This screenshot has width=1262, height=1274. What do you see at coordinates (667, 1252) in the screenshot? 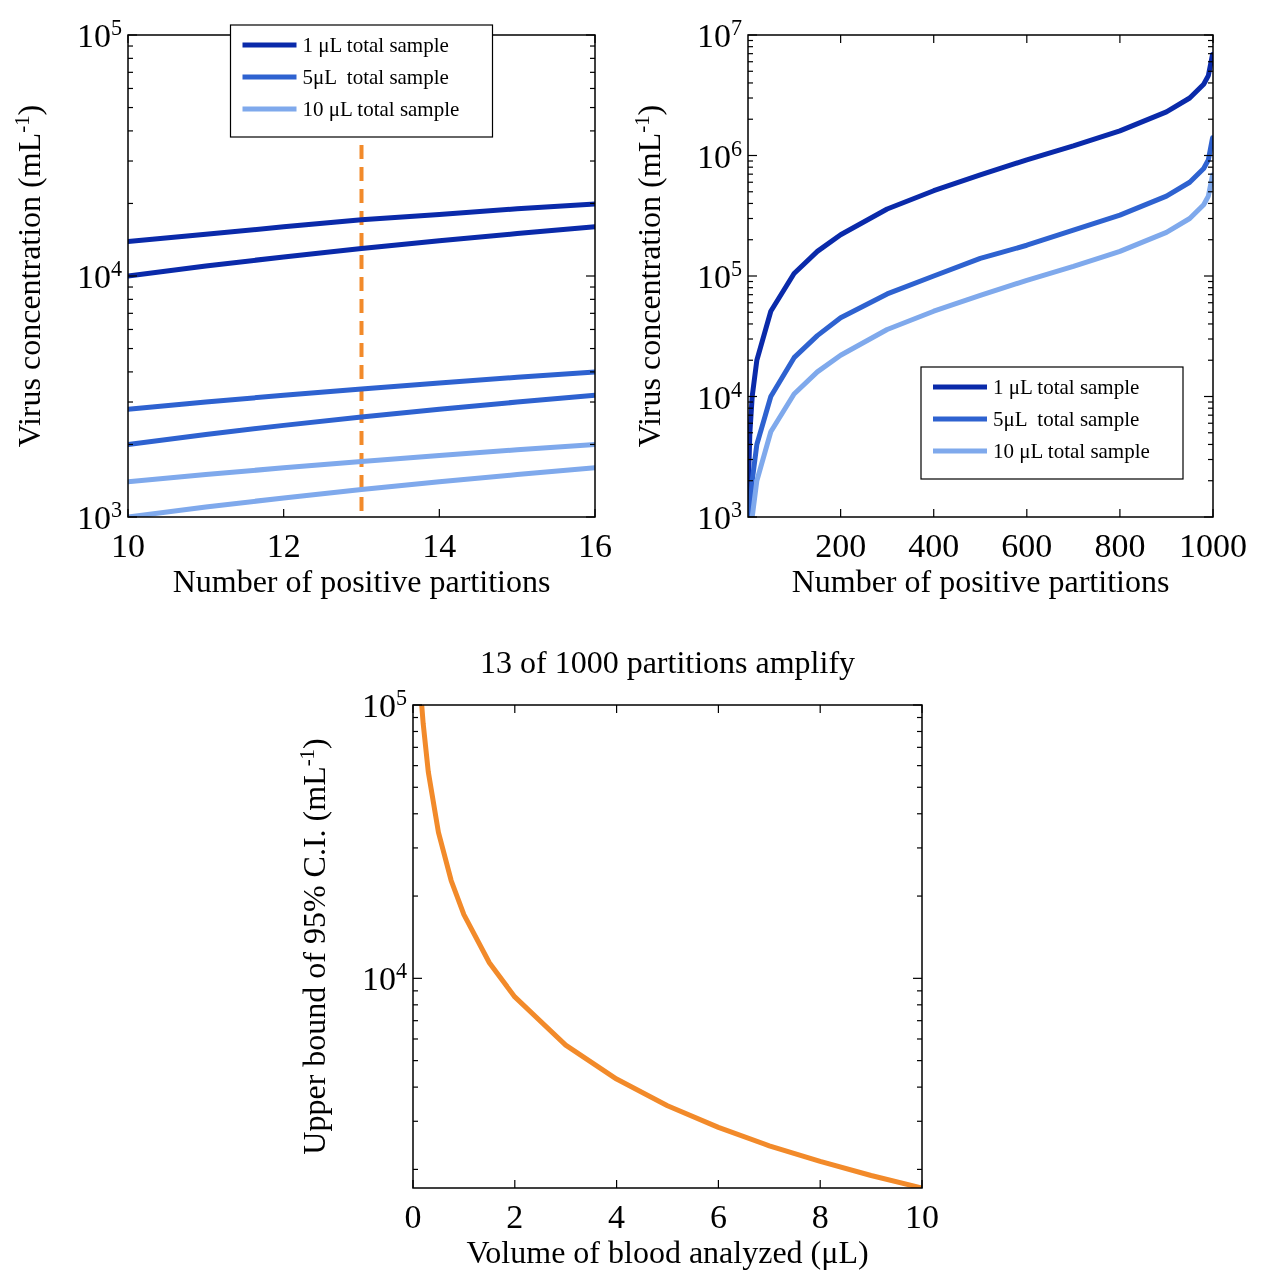
I see `x-axis-title: Volume of blood analyzed (μL)` at bounding box center [667, 1252].